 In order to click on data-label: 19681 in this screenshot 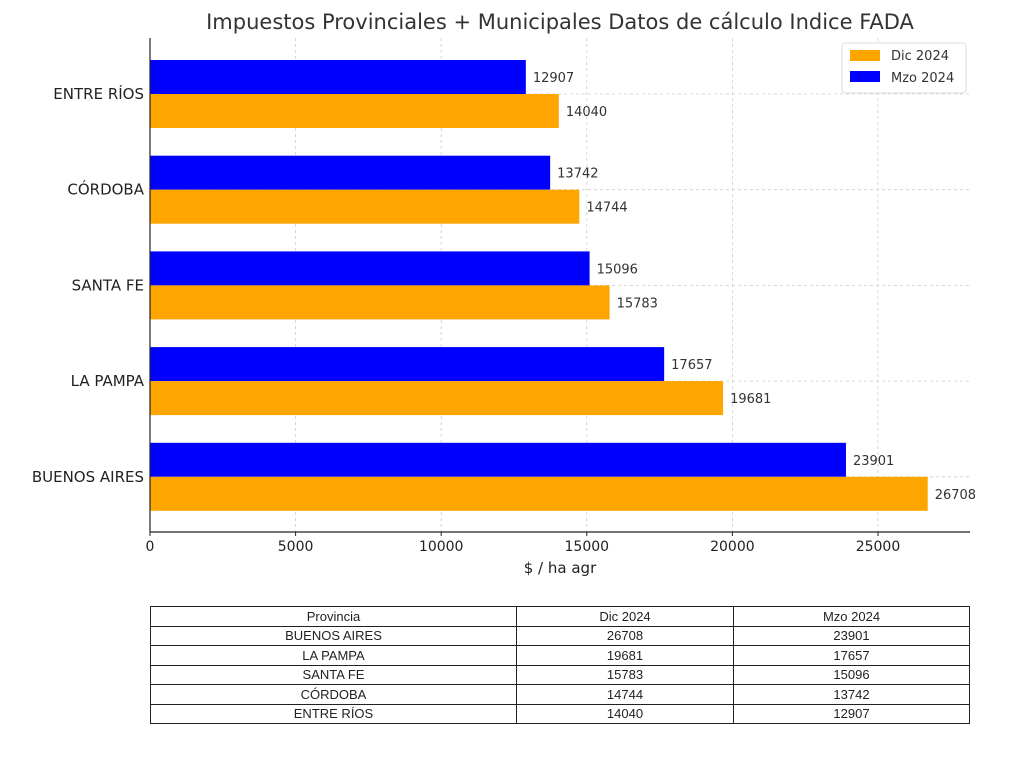, I will do `click(750, 399)`.